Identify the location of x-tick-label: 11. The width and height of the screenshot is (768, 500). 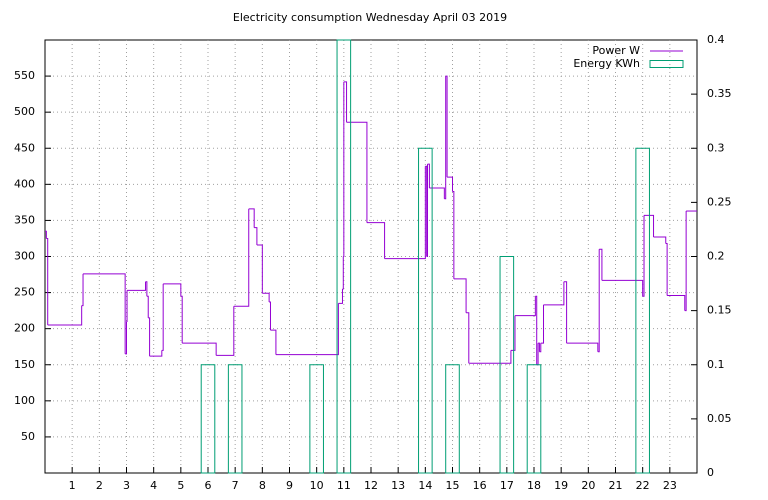
(344, 485).